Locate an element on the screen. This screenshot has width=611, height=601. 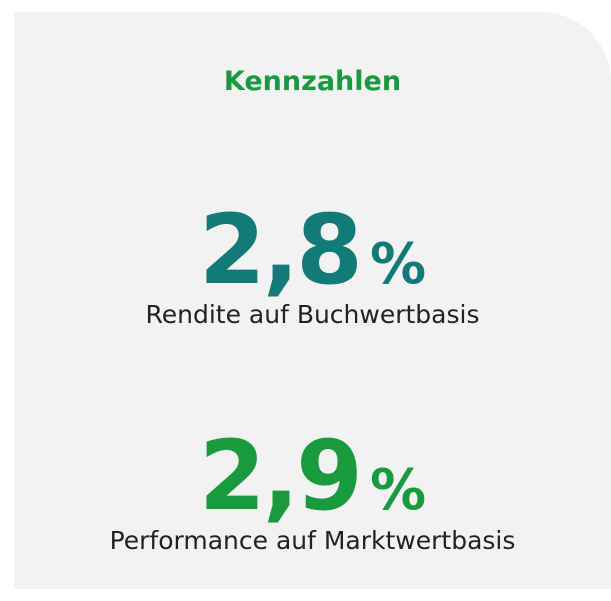
card-title: Kennzahlen is located at coordinates (312, 81).